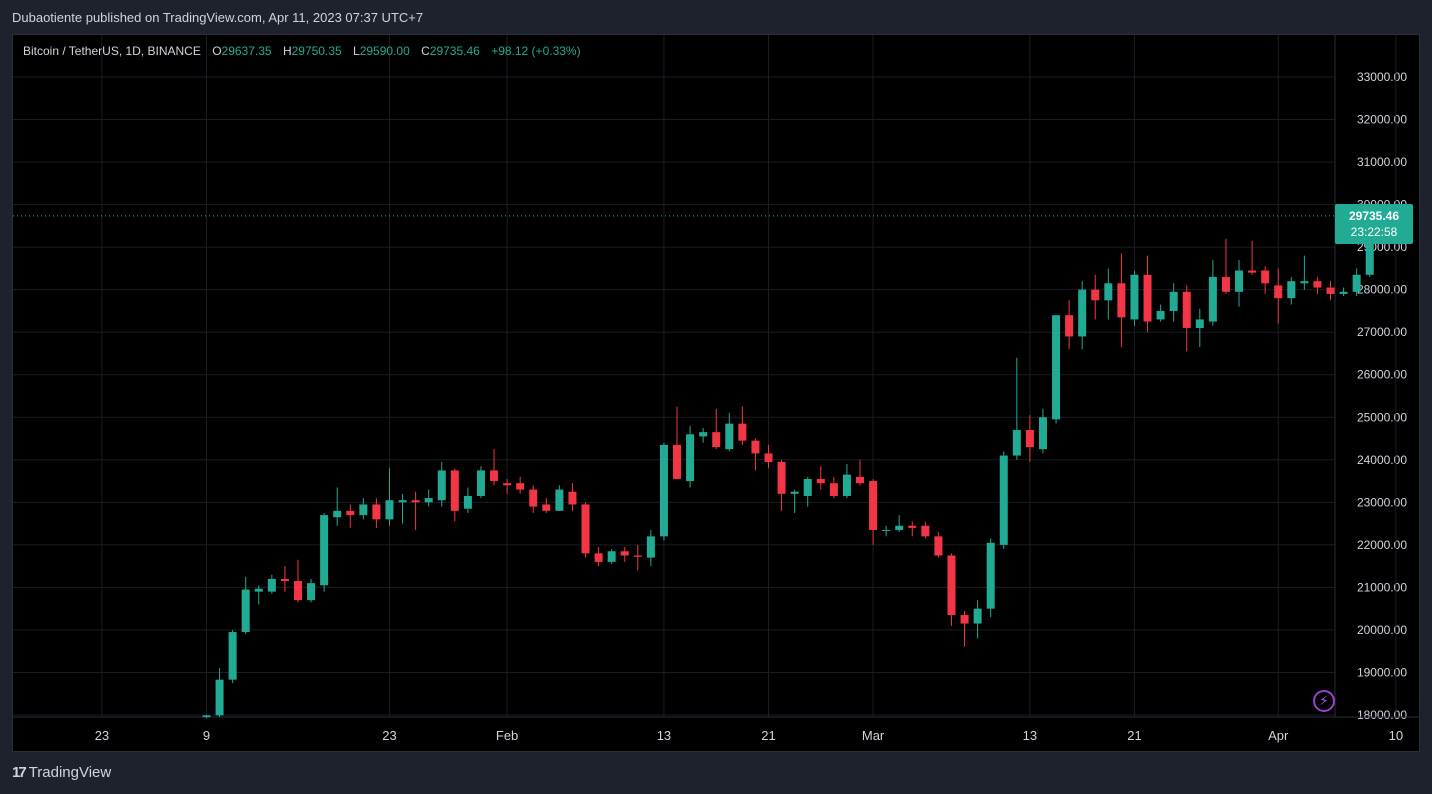 Image resolution: width=1432 pixels, height=794 pixels. I want to click on x-tick-label: Mar, so click(873, 735).